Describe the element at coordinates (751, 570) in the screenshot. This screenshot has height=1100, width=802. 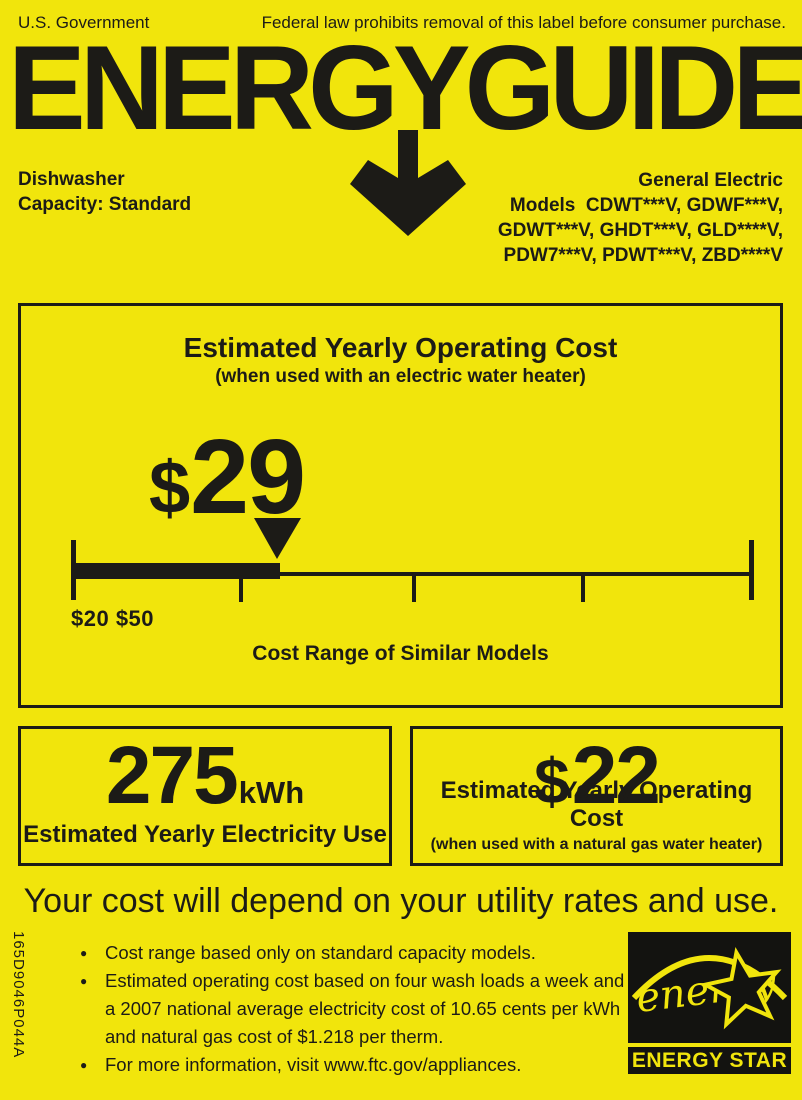
I see `axis-tick-right-end` at that location.